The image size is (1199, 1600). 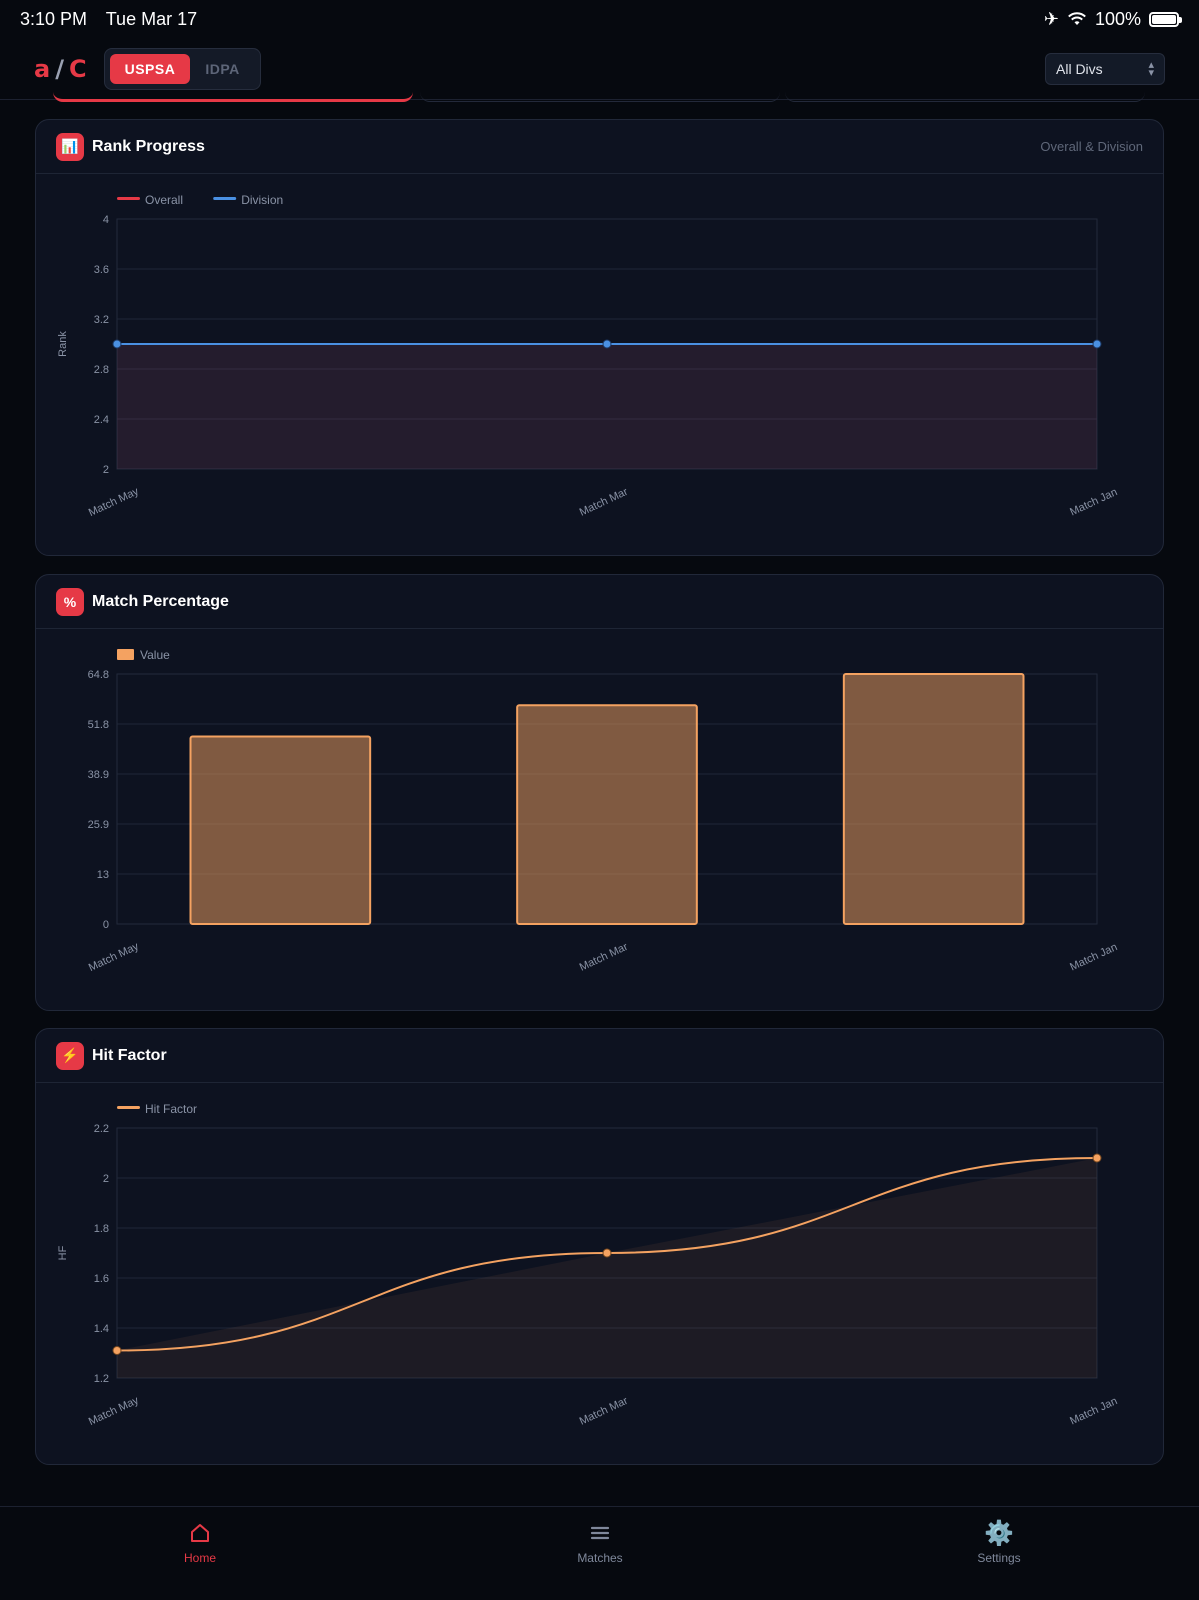 I want to click on y-tick-label: 3.2, so click(x=101, y=320).